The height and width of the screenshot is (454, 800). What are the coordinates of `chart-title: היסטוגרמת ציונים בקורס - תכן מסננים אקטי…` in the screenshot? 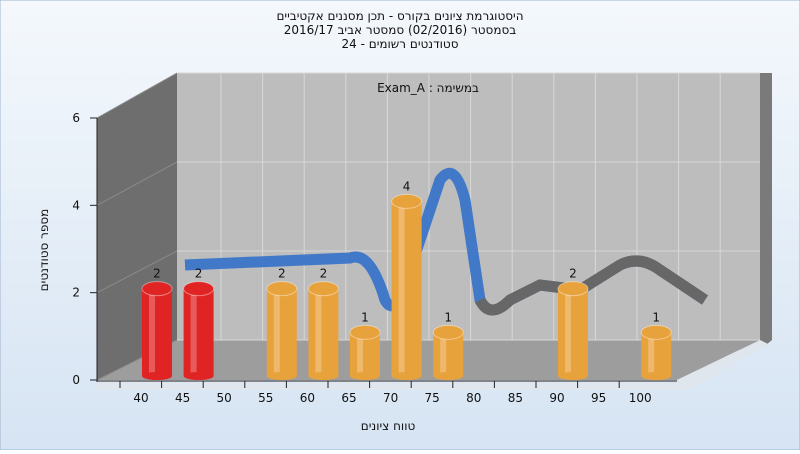 It's located at (399, 16).